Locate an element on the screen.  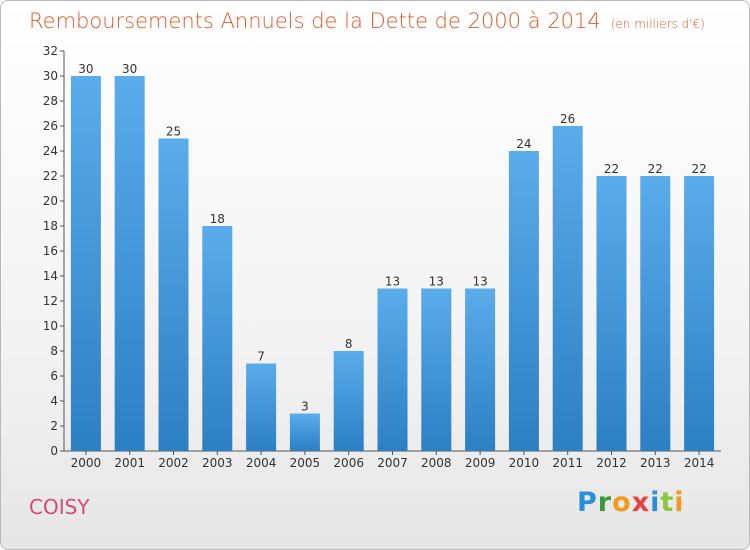
data-label: 8 is located at coordinates (349, 344).